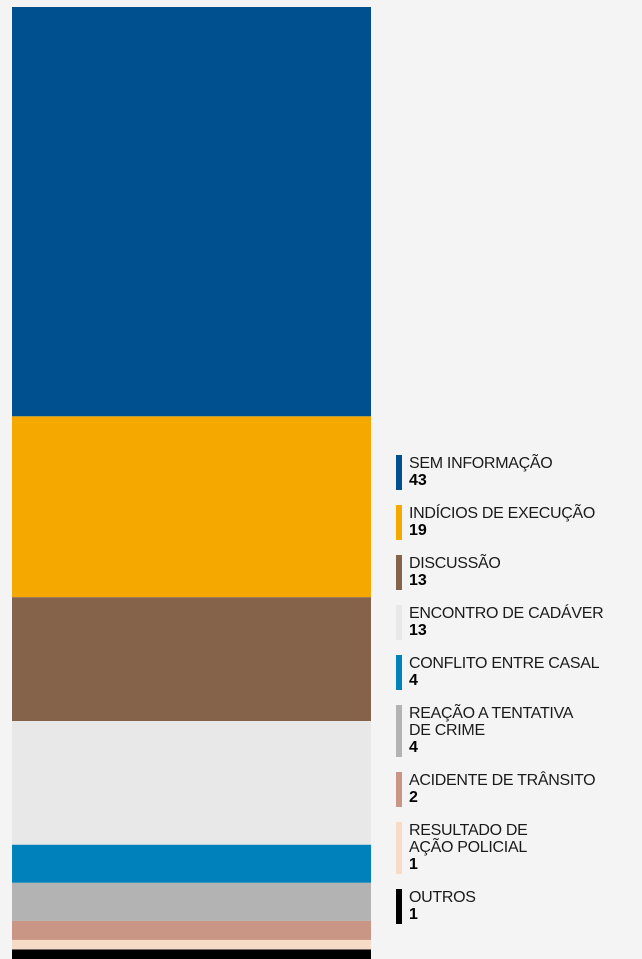 The width and height of the screenshot is (642, 959). What do you see at coordinates (413, 797) in the screenshot?
I see `legend-value: 2` at bounding box center [413, 797].